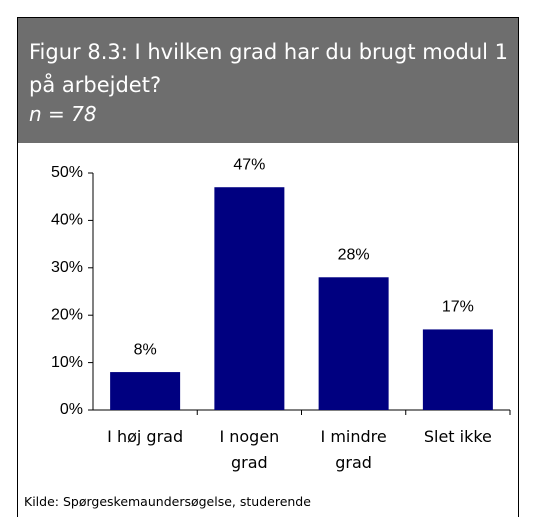 This screenshot has height=517, width=534. I want to click on y-tick-label: 0%, so click(71, 409).